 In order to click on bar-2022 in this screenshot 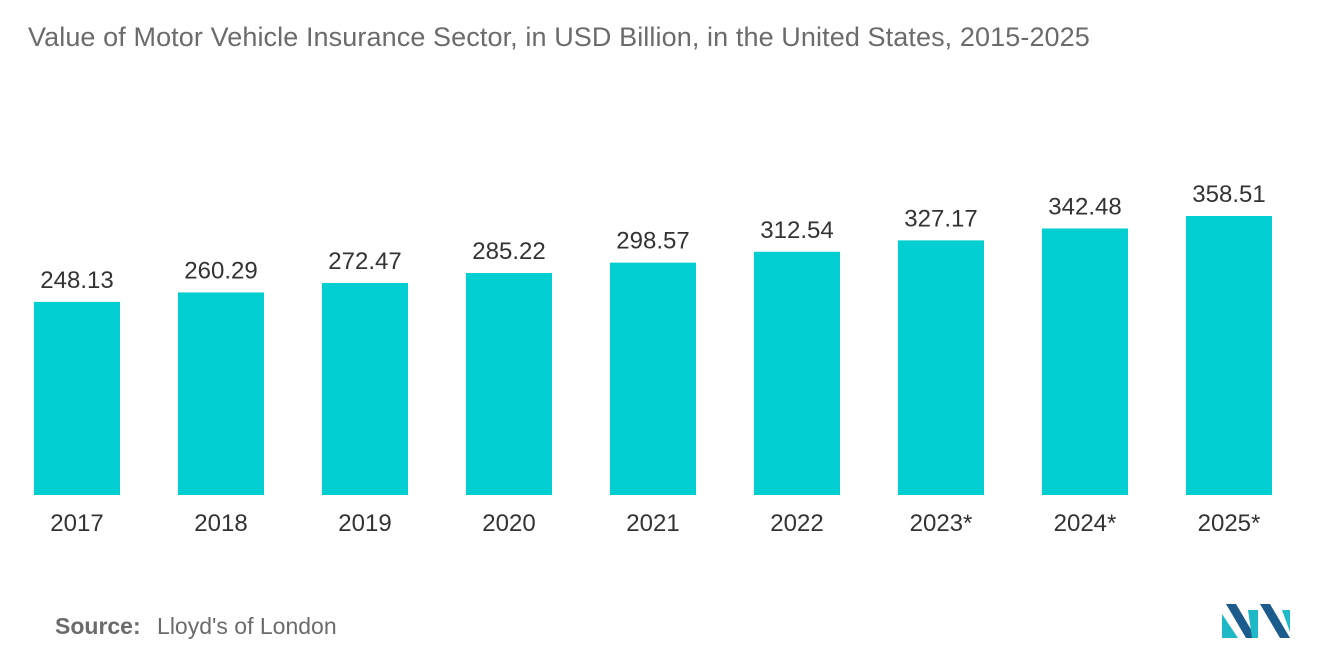, I will do `click(797, 373)`.